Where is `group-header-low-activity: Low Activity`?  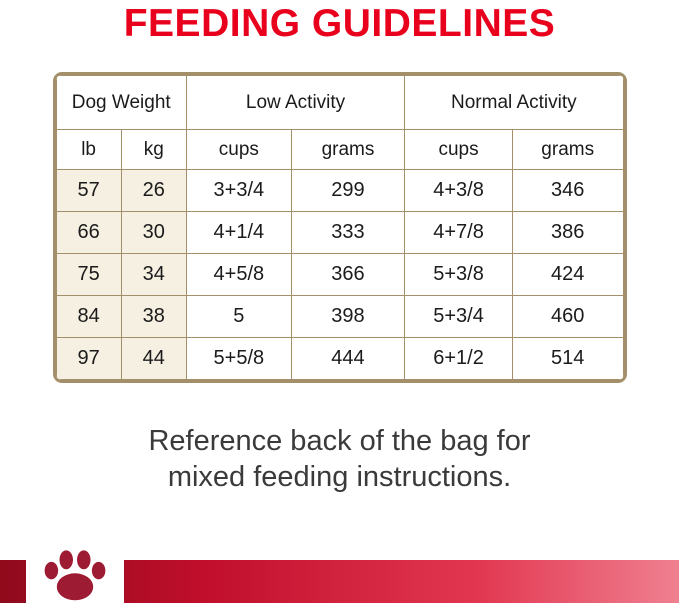 group-header-low-activity: Low Activity is located at coordinates (295, 102).